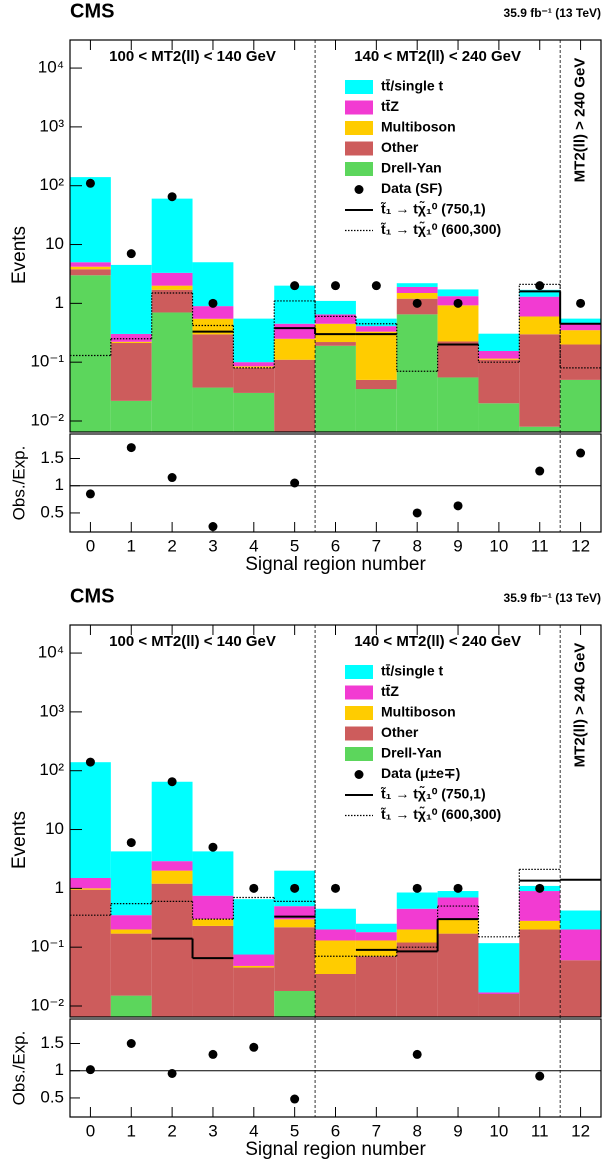 The width and height of the screenshot is (603, 1165). Describe the element at coordinates (498, 545) in the screenshot. I see `x-tick-label: 10` at that location.